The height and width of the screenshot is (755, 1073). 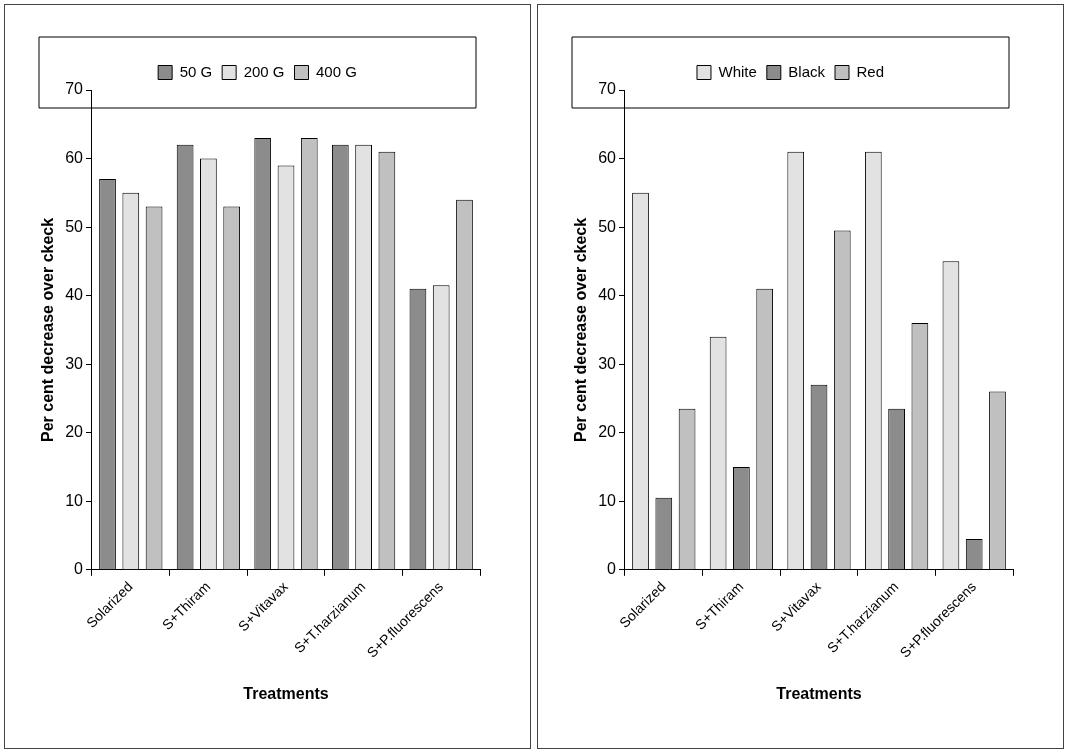 I want to click on legend-label: 400 G, so click(x=336, y=71).